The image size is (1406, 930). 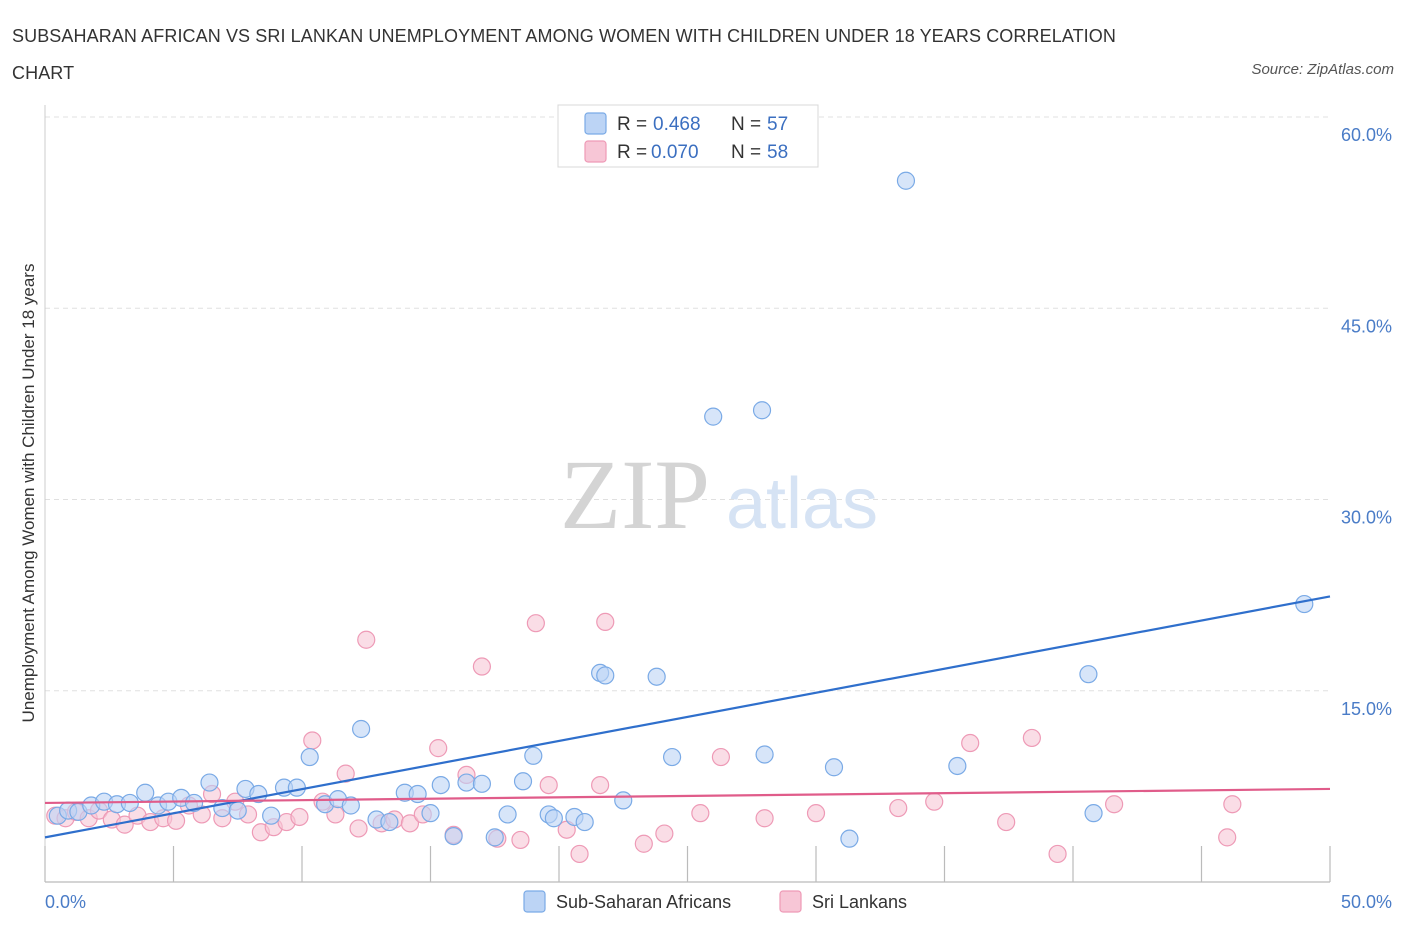 What do you see at coordinates (1366, 518) in the screenshot?
I see `y-tick-label-1: 30.0%` at bounding box center [1366, 518].